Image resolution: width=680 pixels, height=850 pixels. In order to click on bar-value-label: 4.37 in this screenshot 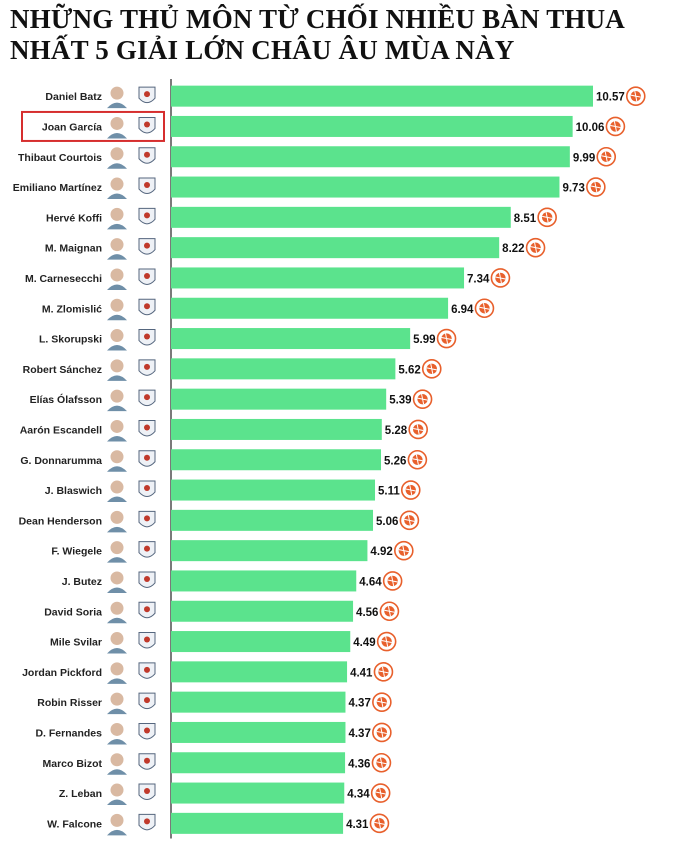, I will do `click(359, 734)`.